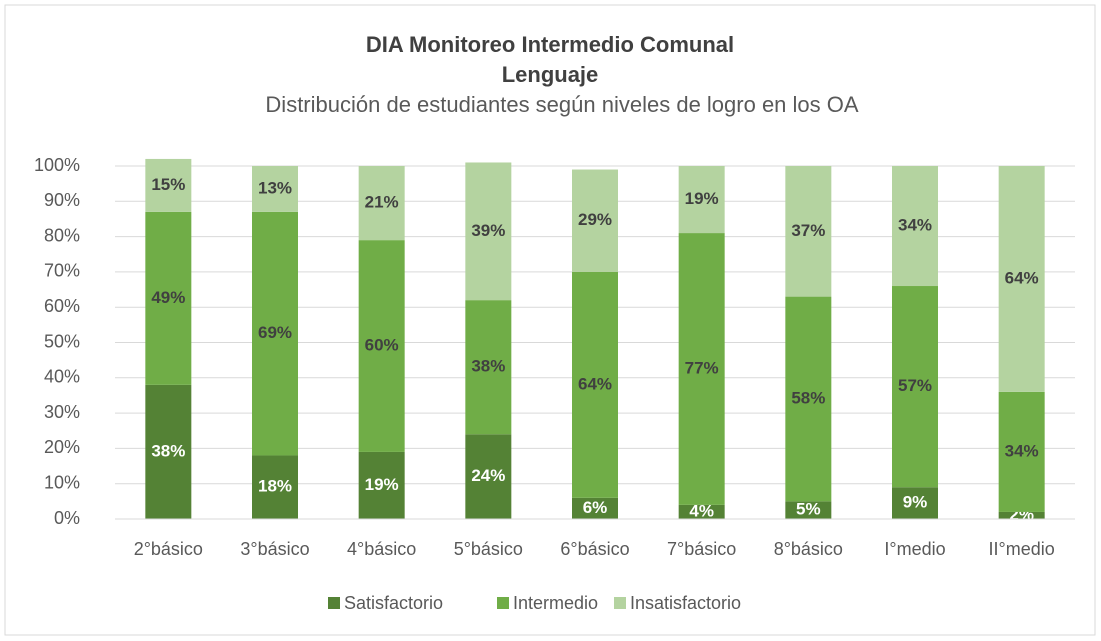 The image size is (1101, 641). I want to click on data-label: 15%, so click(168, 184).